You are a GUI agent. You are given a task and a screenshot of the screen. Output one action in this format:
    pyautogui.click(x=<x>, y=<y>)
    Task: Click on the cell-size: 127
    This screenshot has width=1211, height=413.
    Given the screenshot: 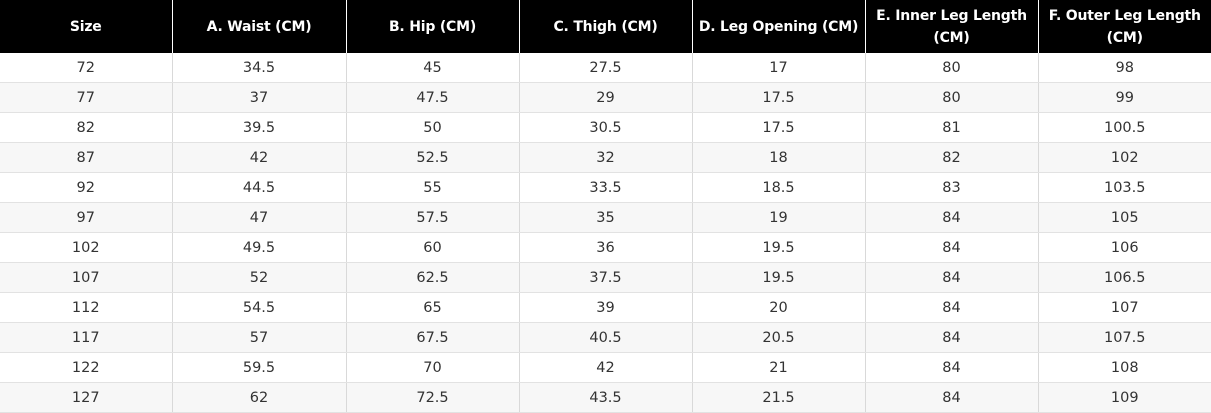 What is the action you would take?
    pyautogui.click(x=86, y=397)
    